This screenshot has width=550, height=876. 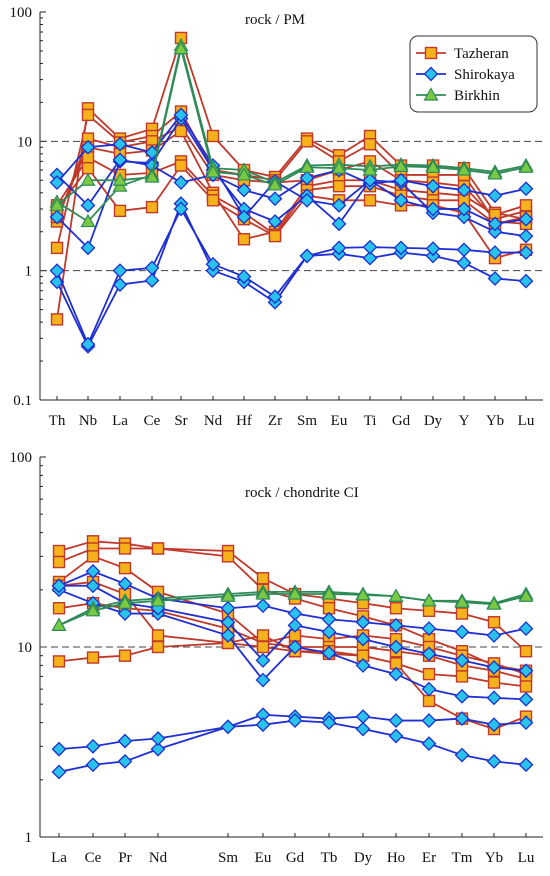 What do you see at coordinates (464, 421) in the screenshot?
I see `x-tick-label: Y` at bounding box center [464, 421].